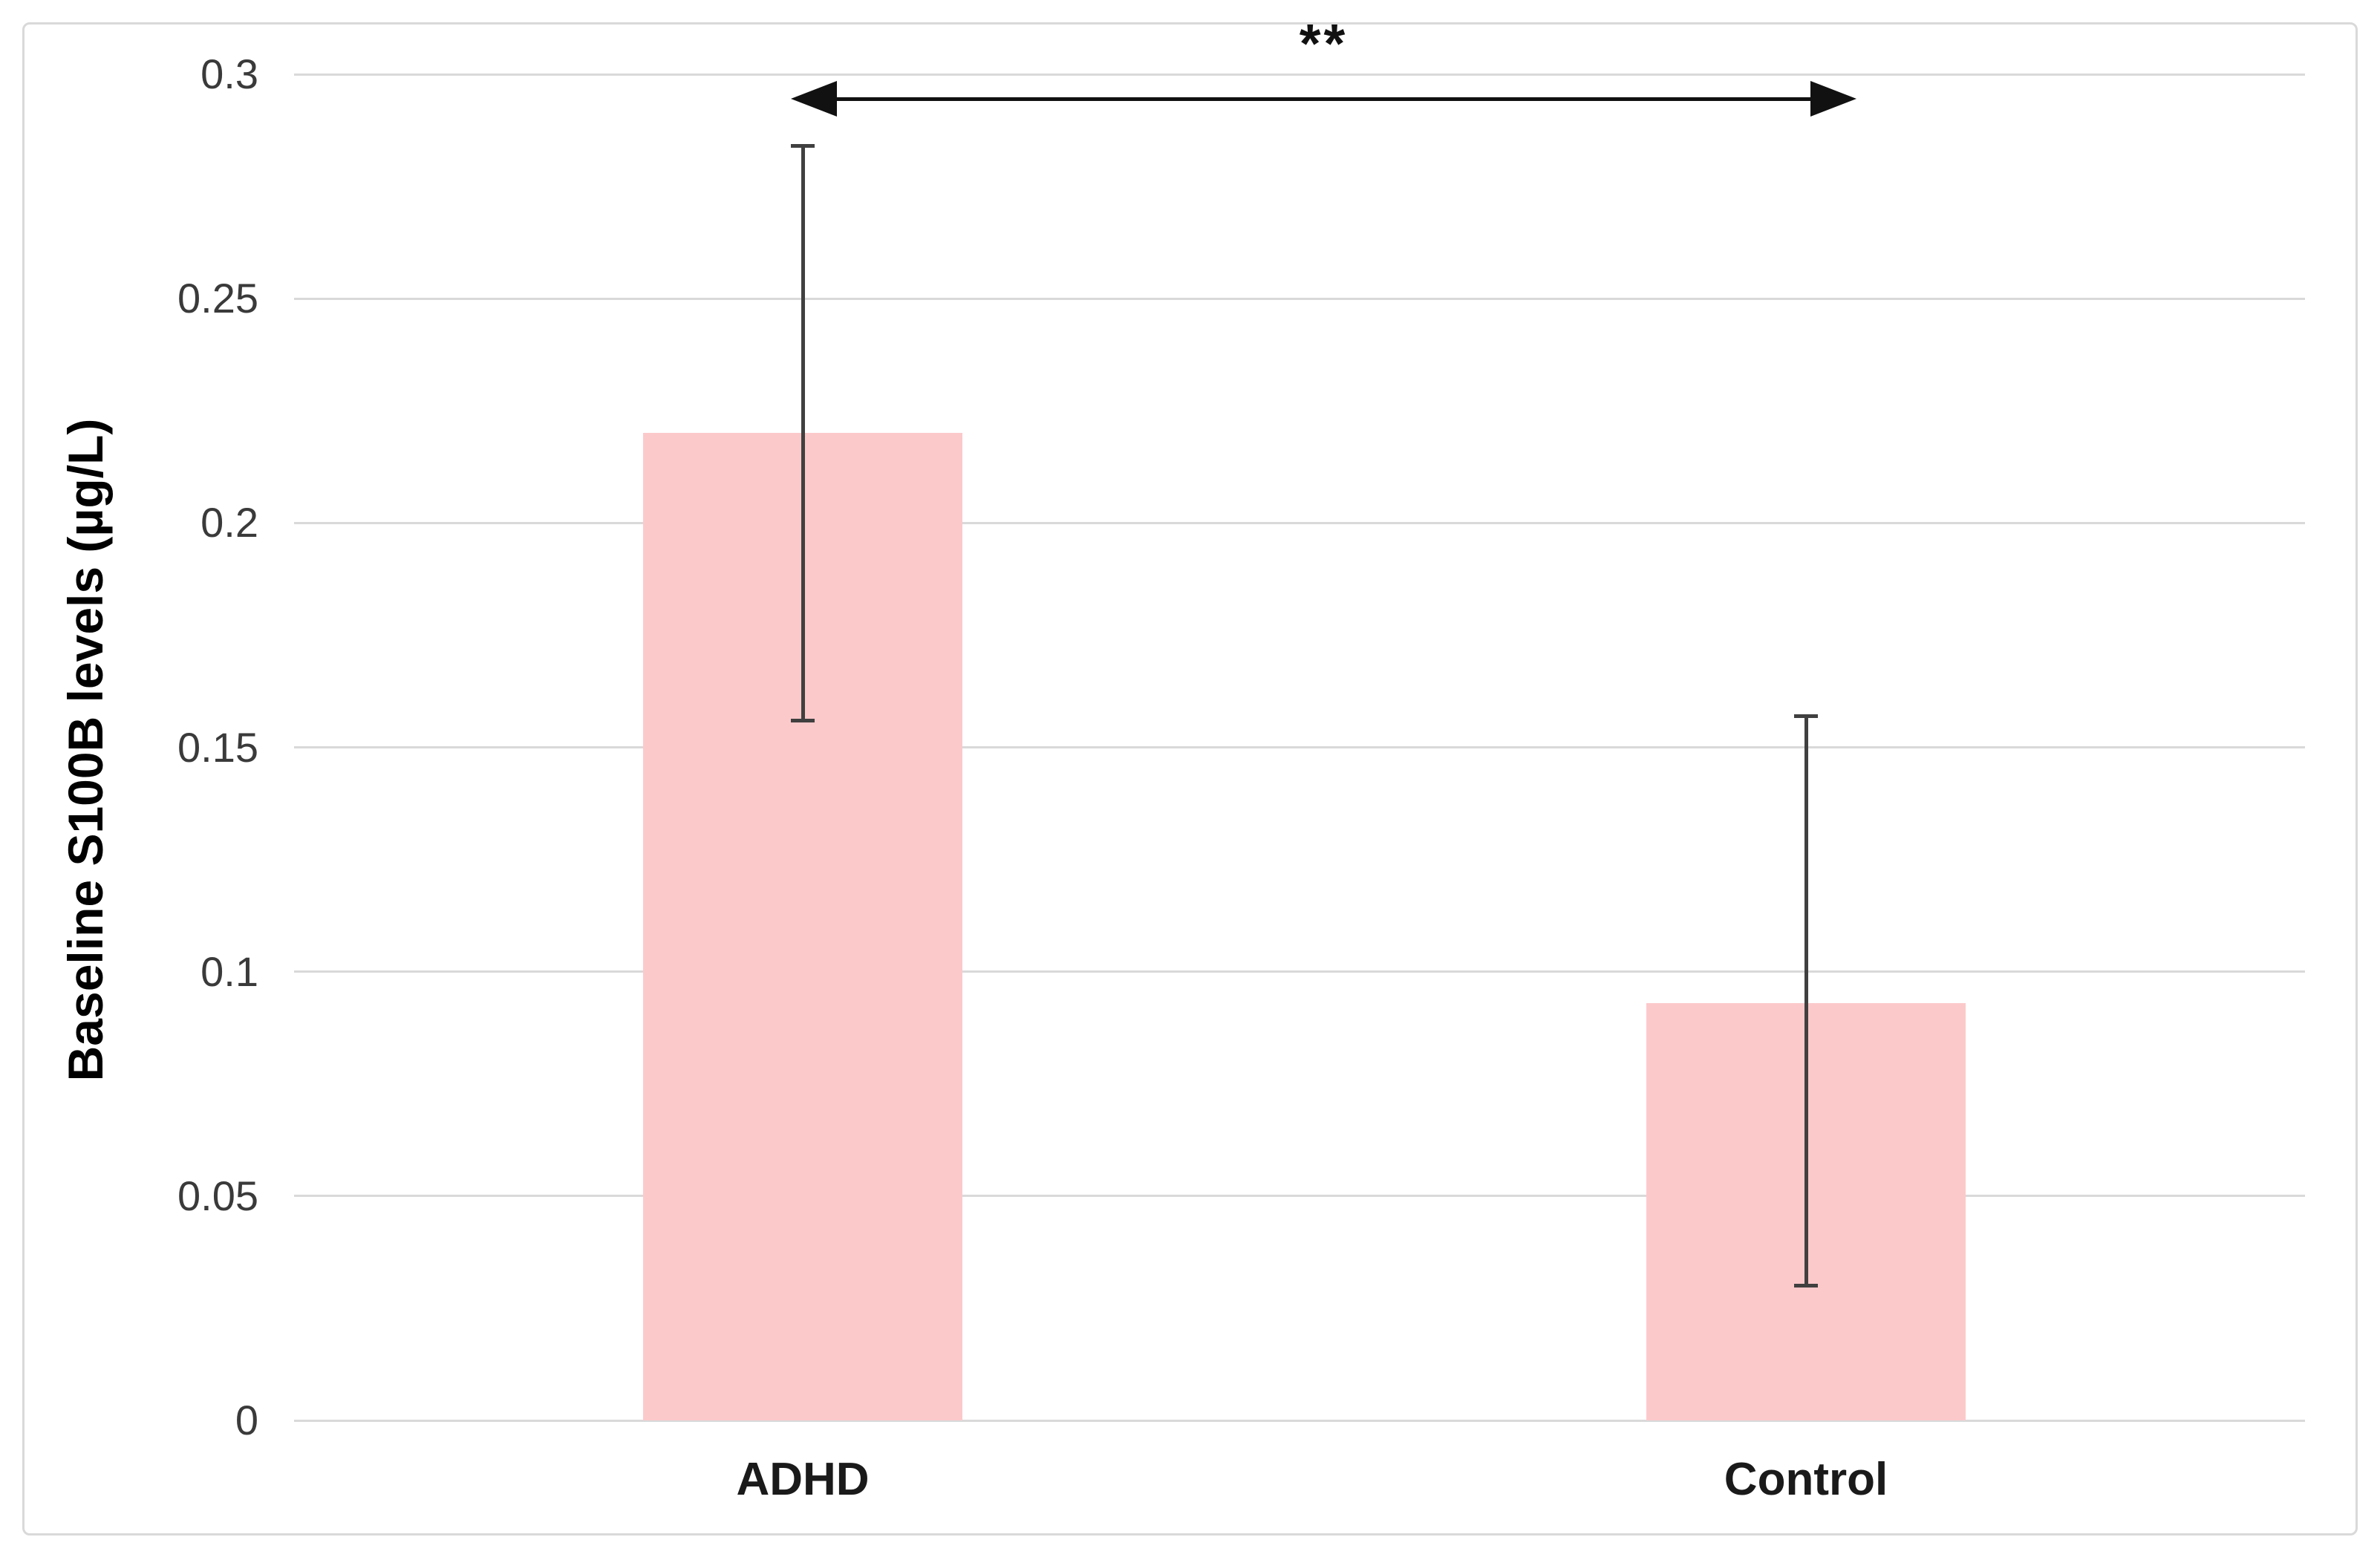 The image size is (2380, 1560). Describe the element at coordinates (1806, 1479) in the screenshot. I see `x-category-label: Control` at that location.